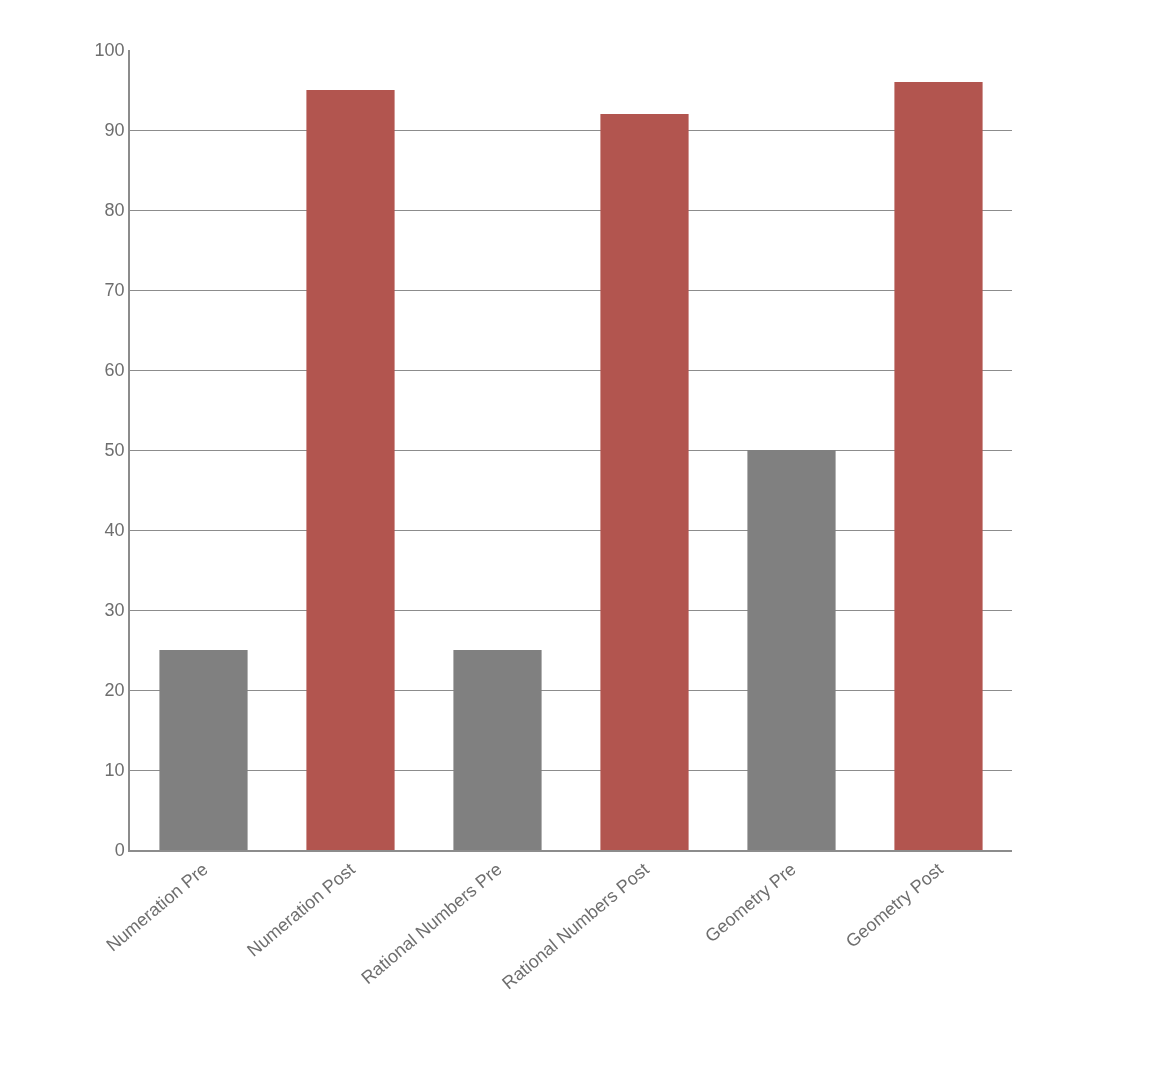 The image size is (1162, 1080). I want to click on y-tick-label: 30, so click(114, 610).